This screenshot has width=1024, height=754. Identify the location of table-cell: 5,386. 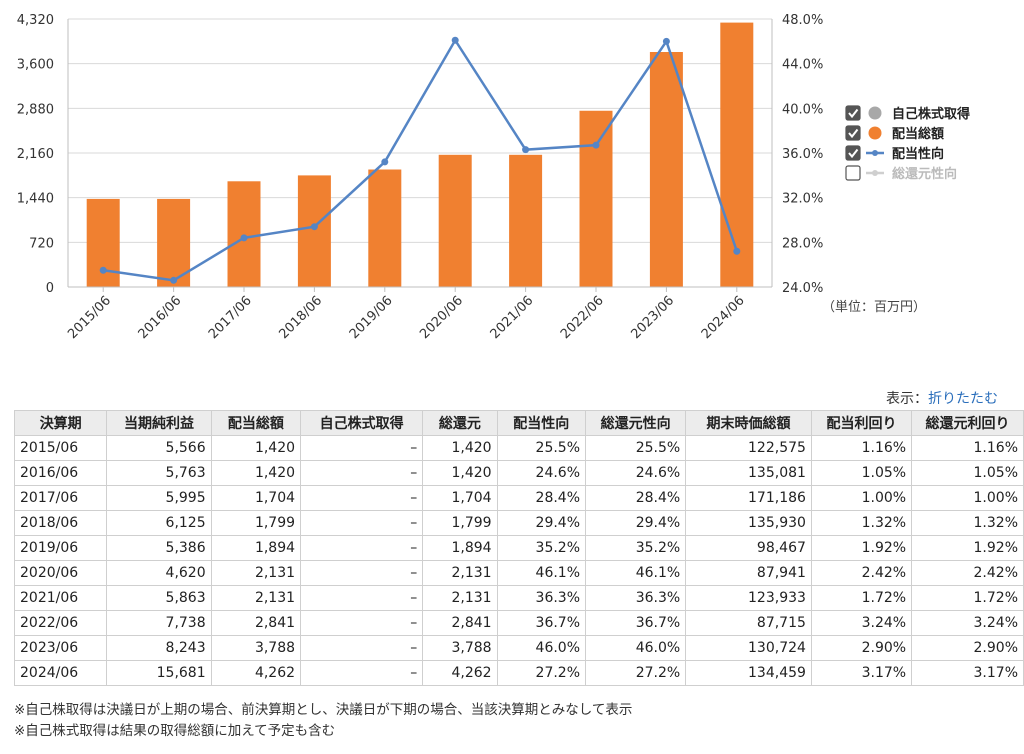
(159, 548).